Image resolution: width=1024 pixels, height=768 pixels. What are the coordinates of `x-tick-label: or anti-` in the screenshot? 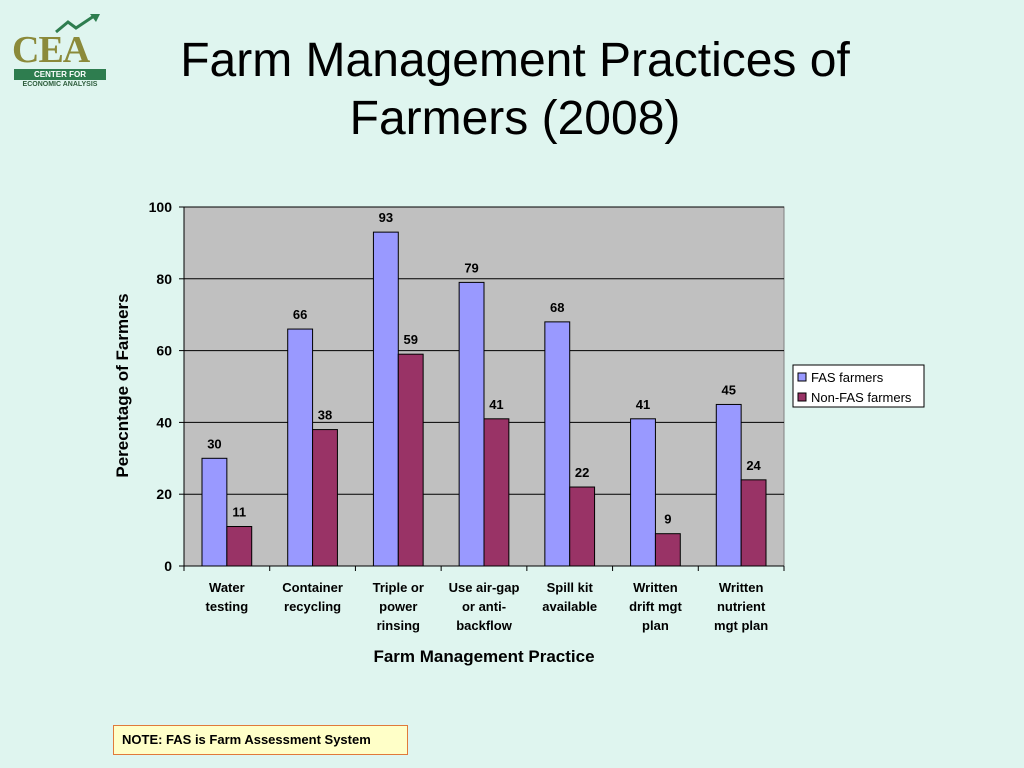 It's located at (484, 606).